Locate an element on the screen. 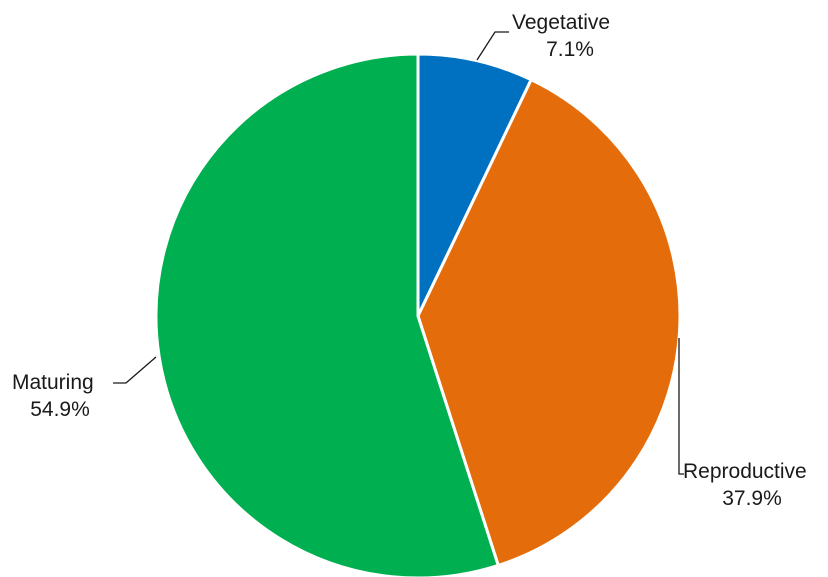  leader-line-vegetative is located at coordinates (492, 46).